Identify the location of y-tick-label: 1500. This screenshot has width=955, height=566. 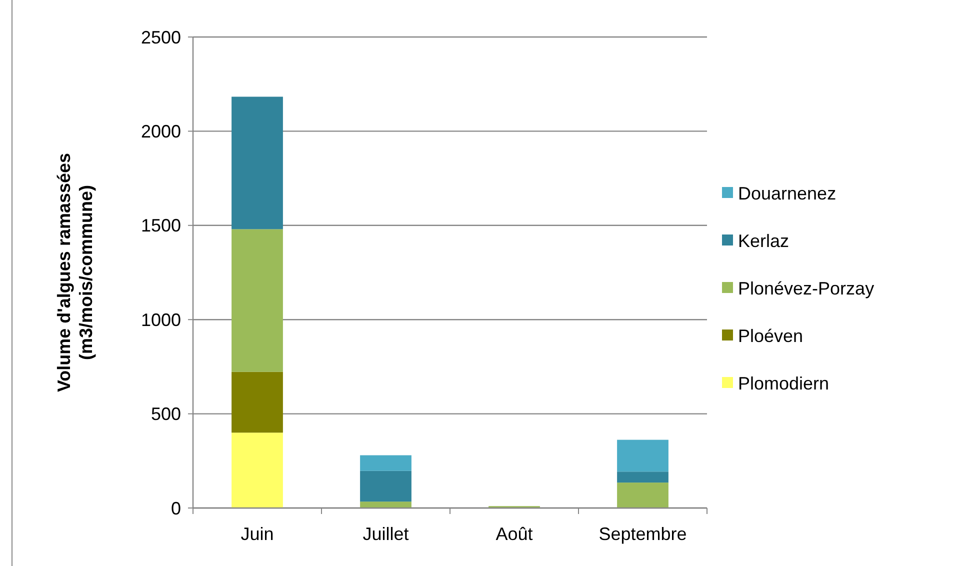
(160, 226).